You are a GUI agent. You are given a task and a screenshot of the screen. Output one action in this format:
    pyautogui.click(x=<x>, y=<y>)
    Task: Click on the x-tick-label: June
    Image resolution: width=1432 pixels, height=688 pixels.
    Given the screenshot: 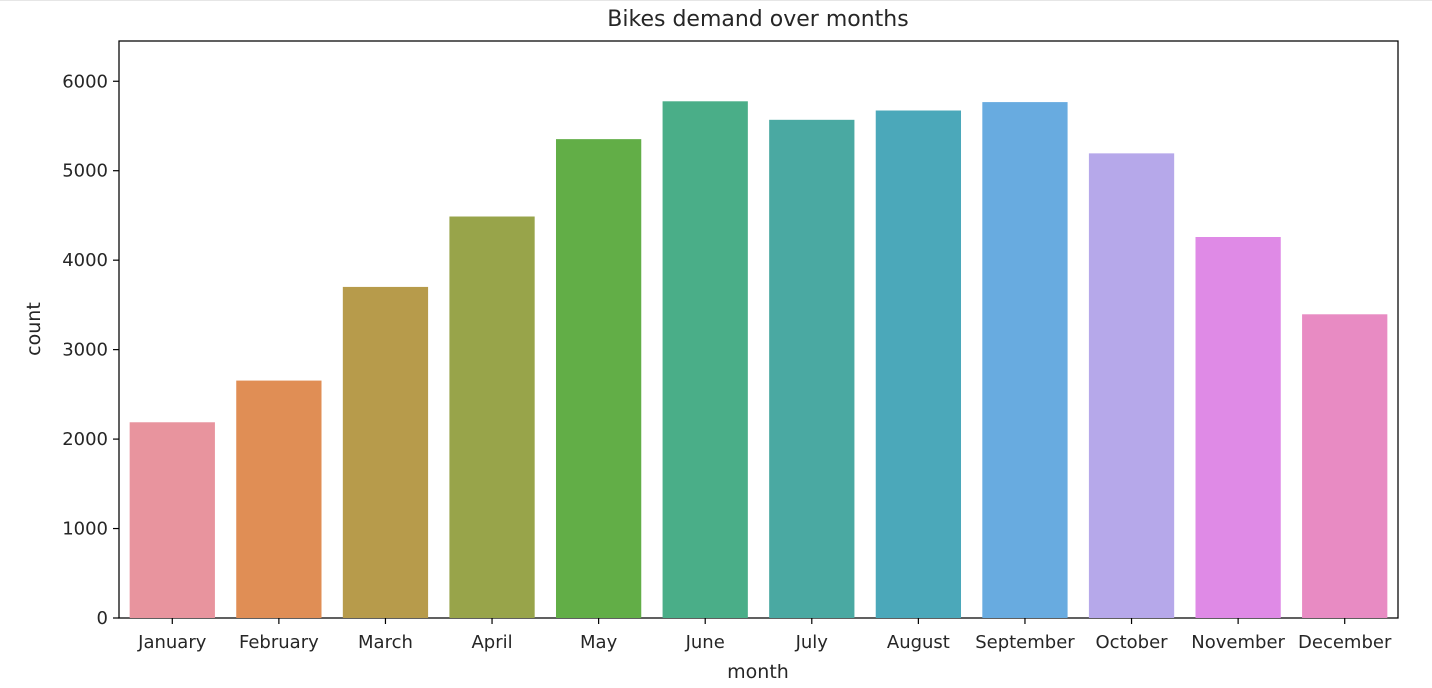 What is the action you would take?
    pyautogui.click(x=705, y=642)
    